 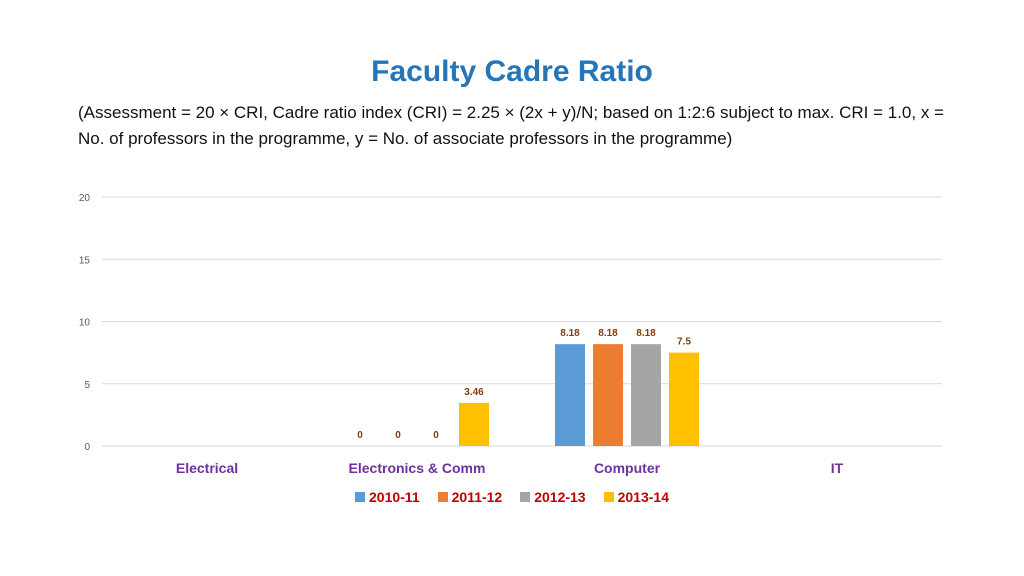 I want to click on y-tick-label: 20, so click(x=85, y=198).